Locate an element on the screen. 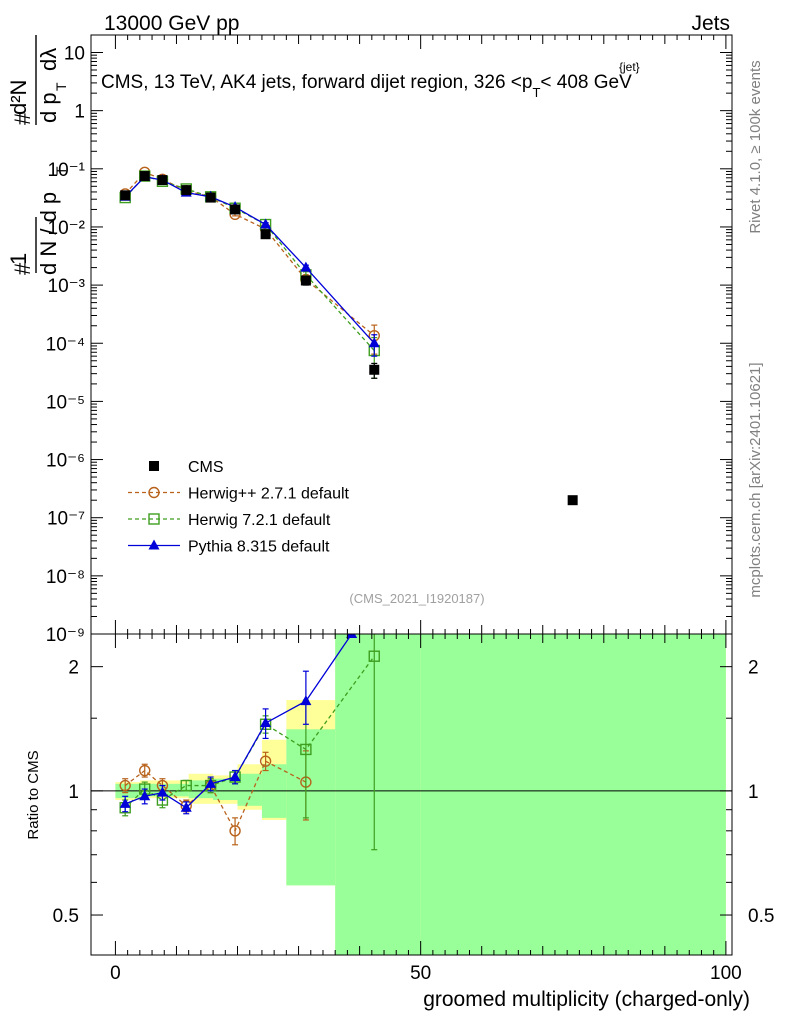  ratio-series-group is located at coordinates (249, 742).